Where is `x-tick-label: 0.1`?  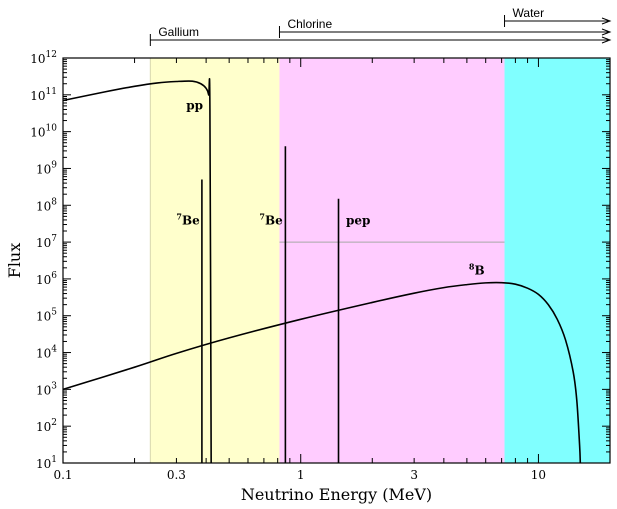 x-tick-label: 0.1 is located at coordinates (62, 475).